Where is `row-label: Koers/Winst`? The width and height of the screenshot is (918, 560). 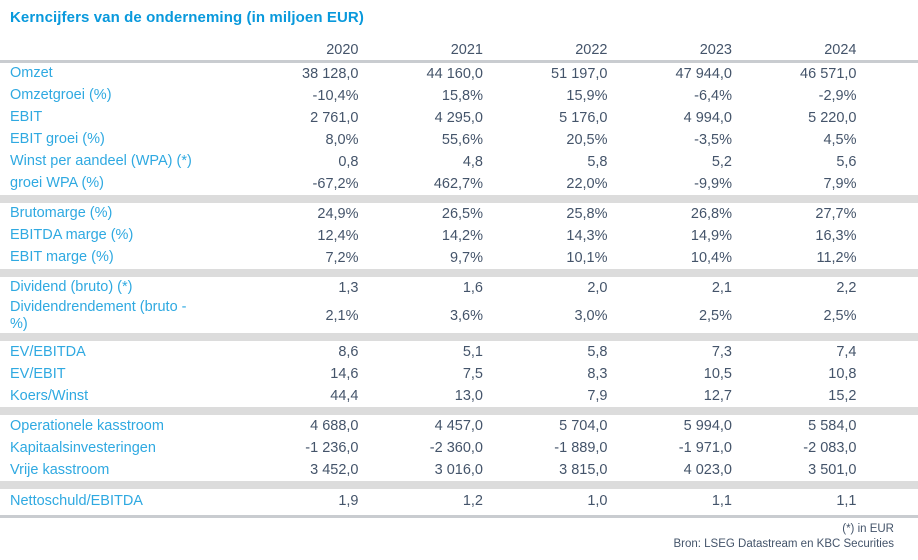 row-label: Koers/Winst is located at coordinates (49, 395).